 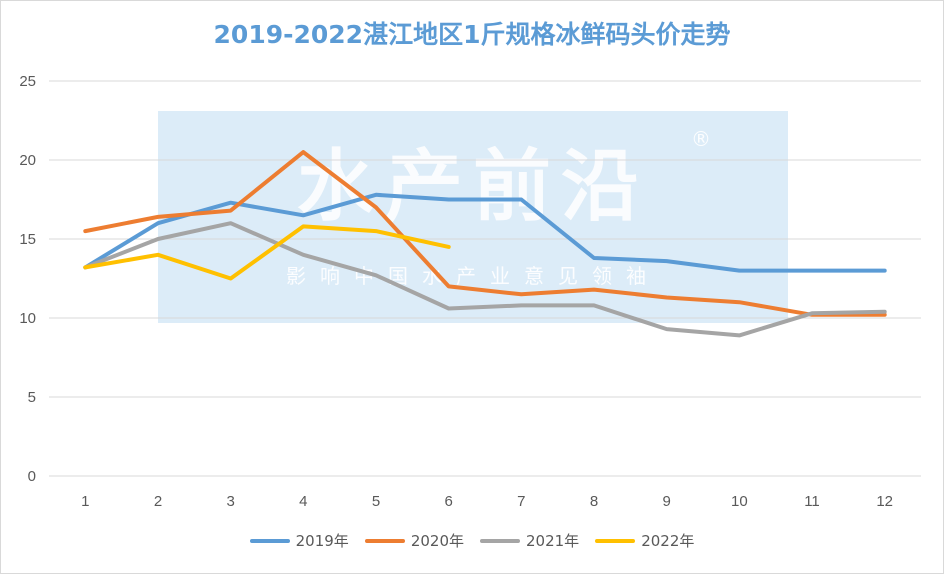 What do you see at coordinates (27, 279) in the screenshot?
I see `y-axis-ticks: 0 5 10 15 20 25` at bounding box center [27, 279].